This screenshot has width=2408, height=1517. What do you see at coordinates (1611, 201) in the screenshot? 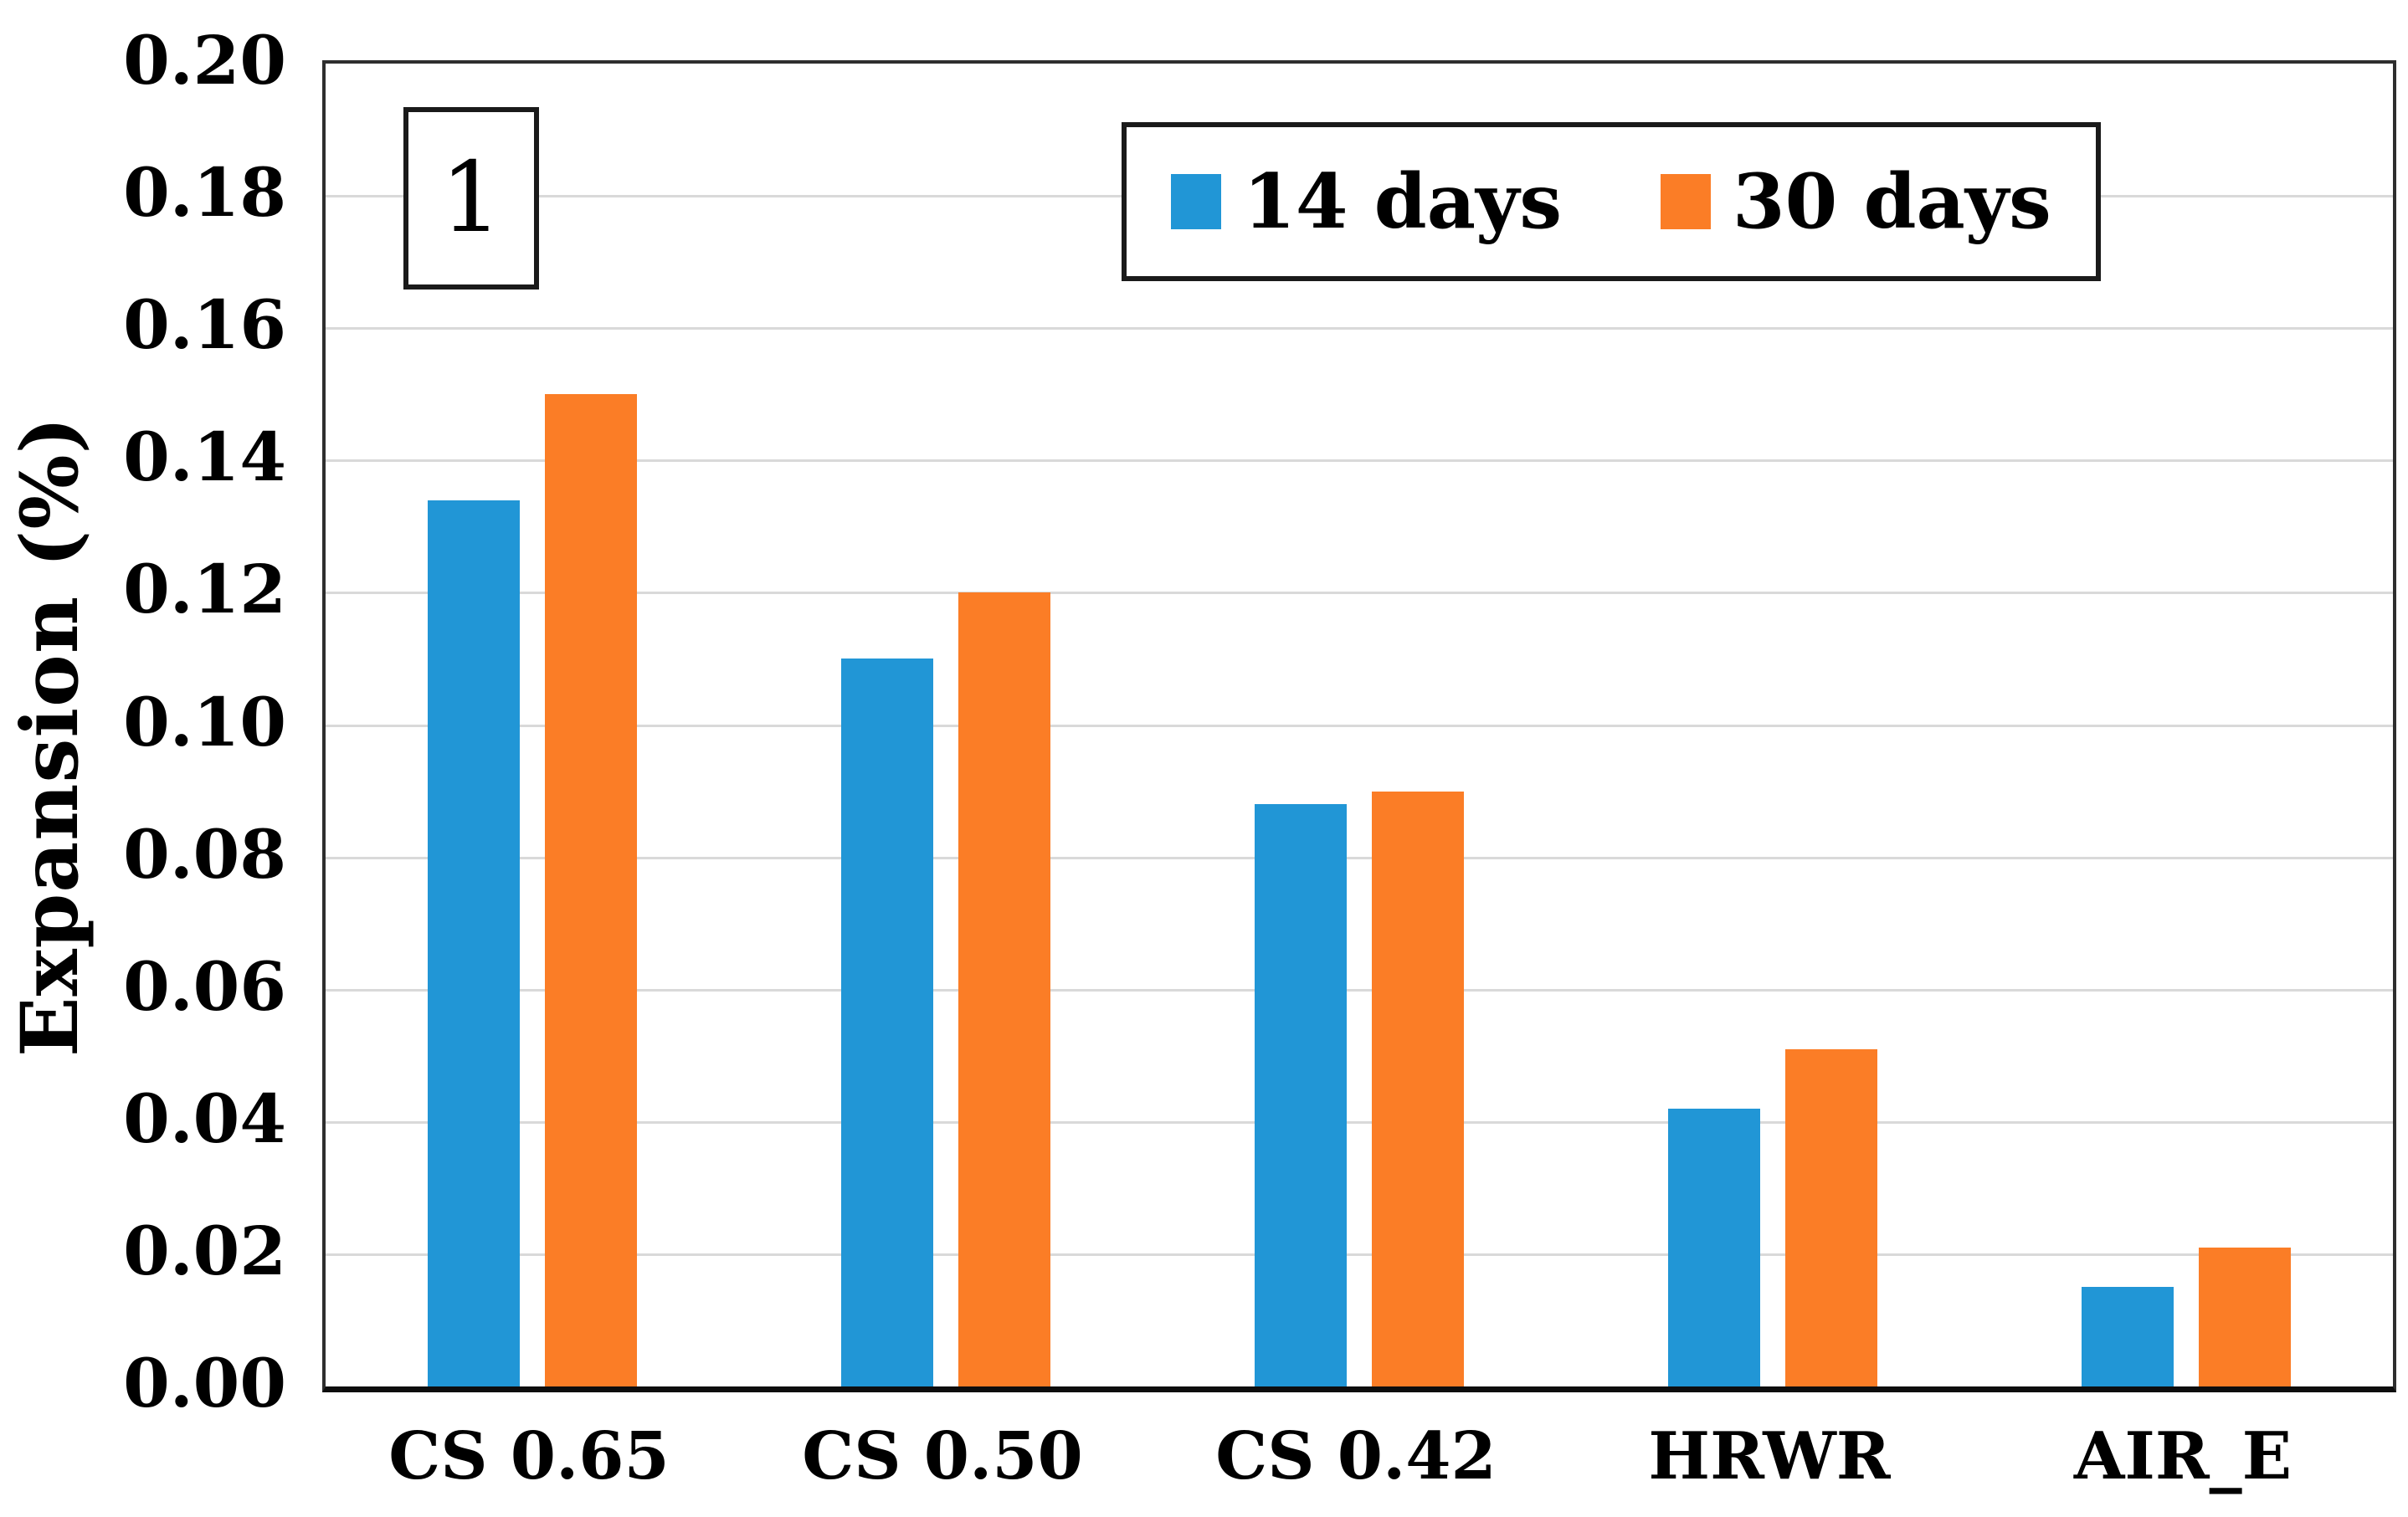
I see `legend: 14 days 30 days` at bounding box center [1611, 201].